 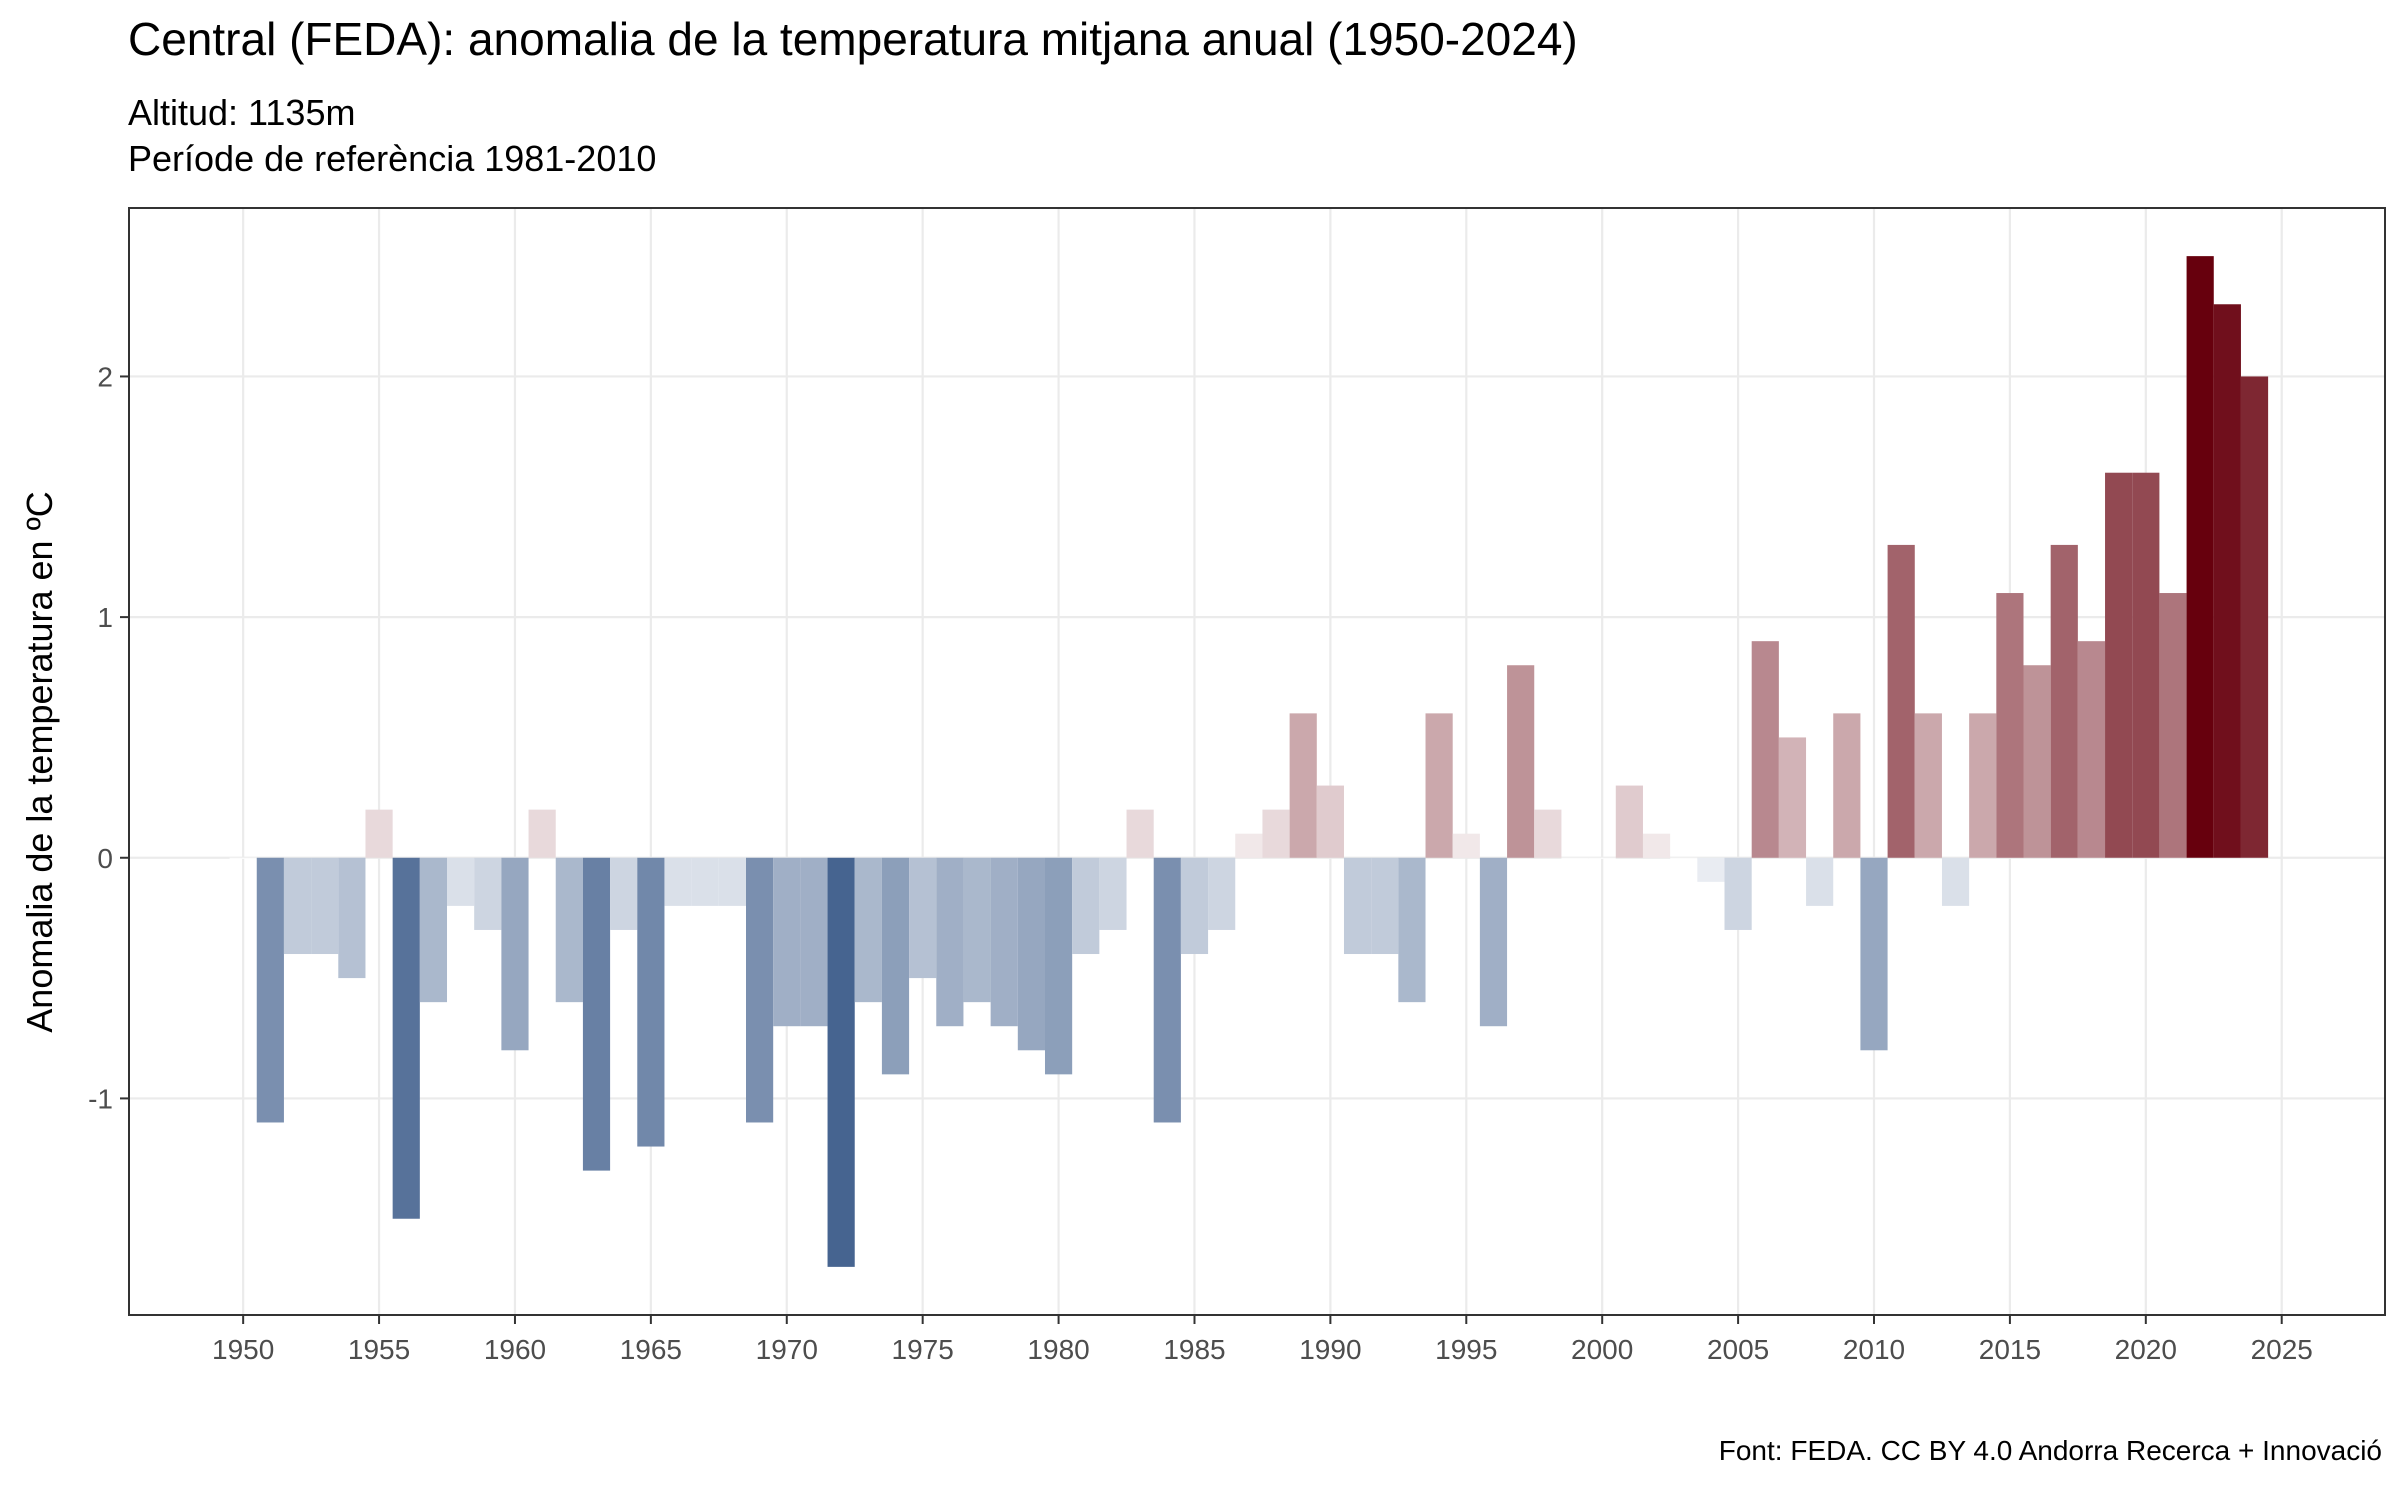 What do you see at coordinates (433, 930) in the screenshot?
I see `bar-1957` at bounding box center [433, 930].